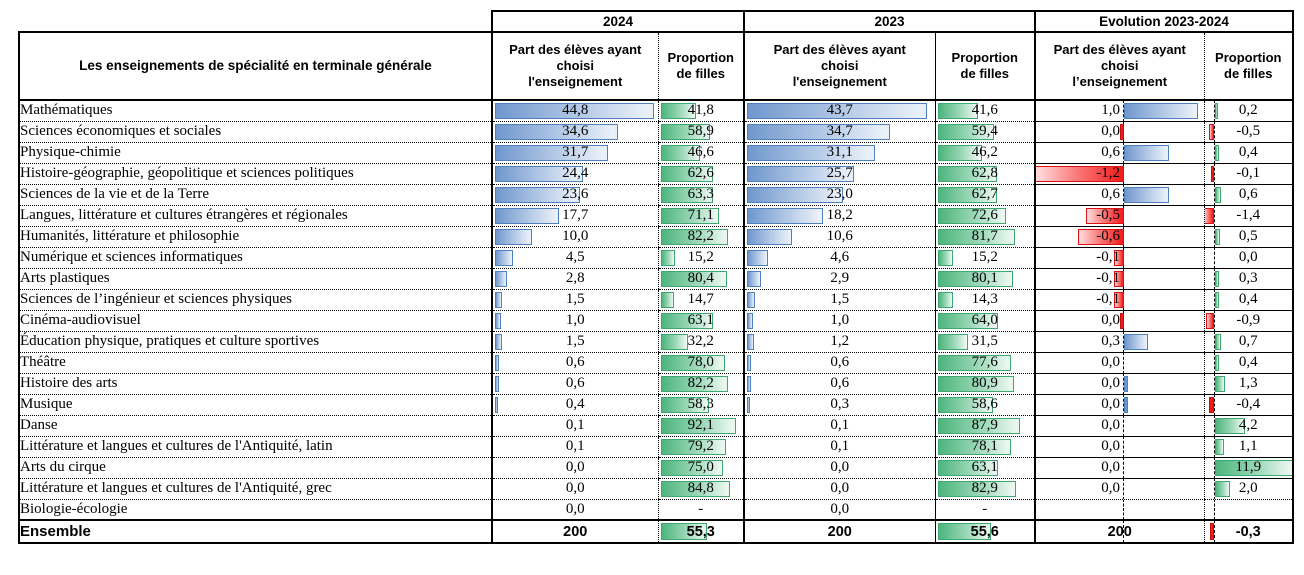 The height and width of the screenshot is (575, 1304). Describe the element at coordinates (1248, 321) in the screenshot. I see `cell-proportion-evolution: -0,9` at that location.